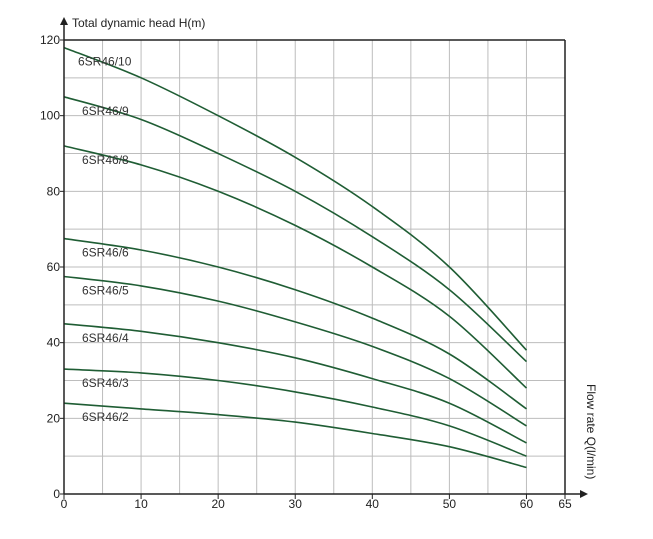  Describe the element at coordinates (54, 191) in the screenshot. I see `y-tick-label: 80` at that location.